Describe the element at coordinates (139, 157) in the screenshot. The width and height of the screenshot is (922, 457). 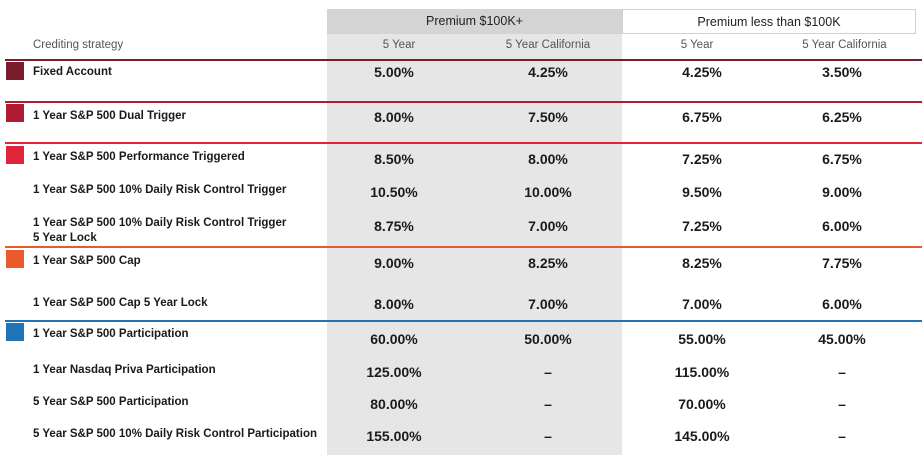
I see `row-label: 1 Year S&P 500 Performance Triggered` at that location.